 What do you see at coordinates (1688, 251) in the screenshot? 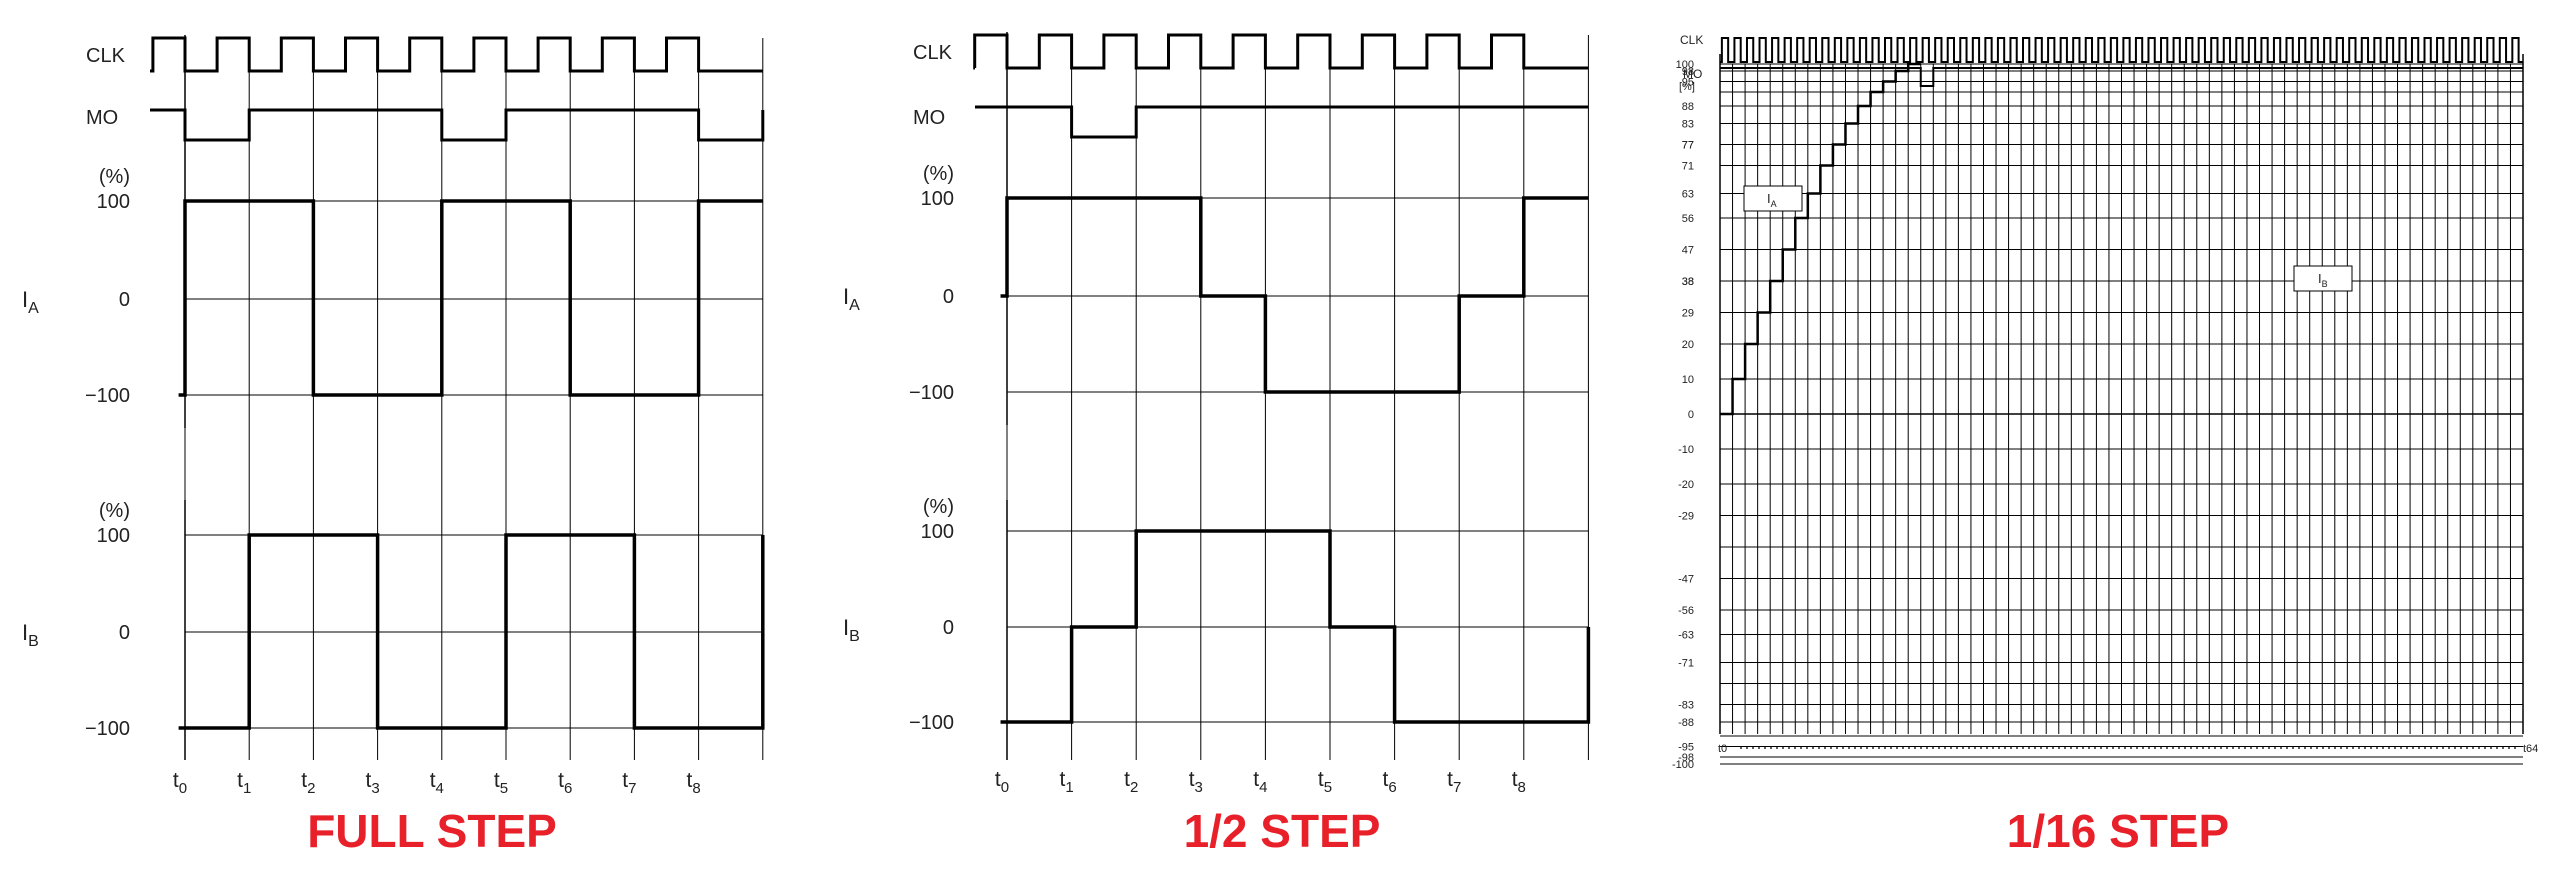
I see `level-tick-label: 47` at bounding box center [1688, 251].